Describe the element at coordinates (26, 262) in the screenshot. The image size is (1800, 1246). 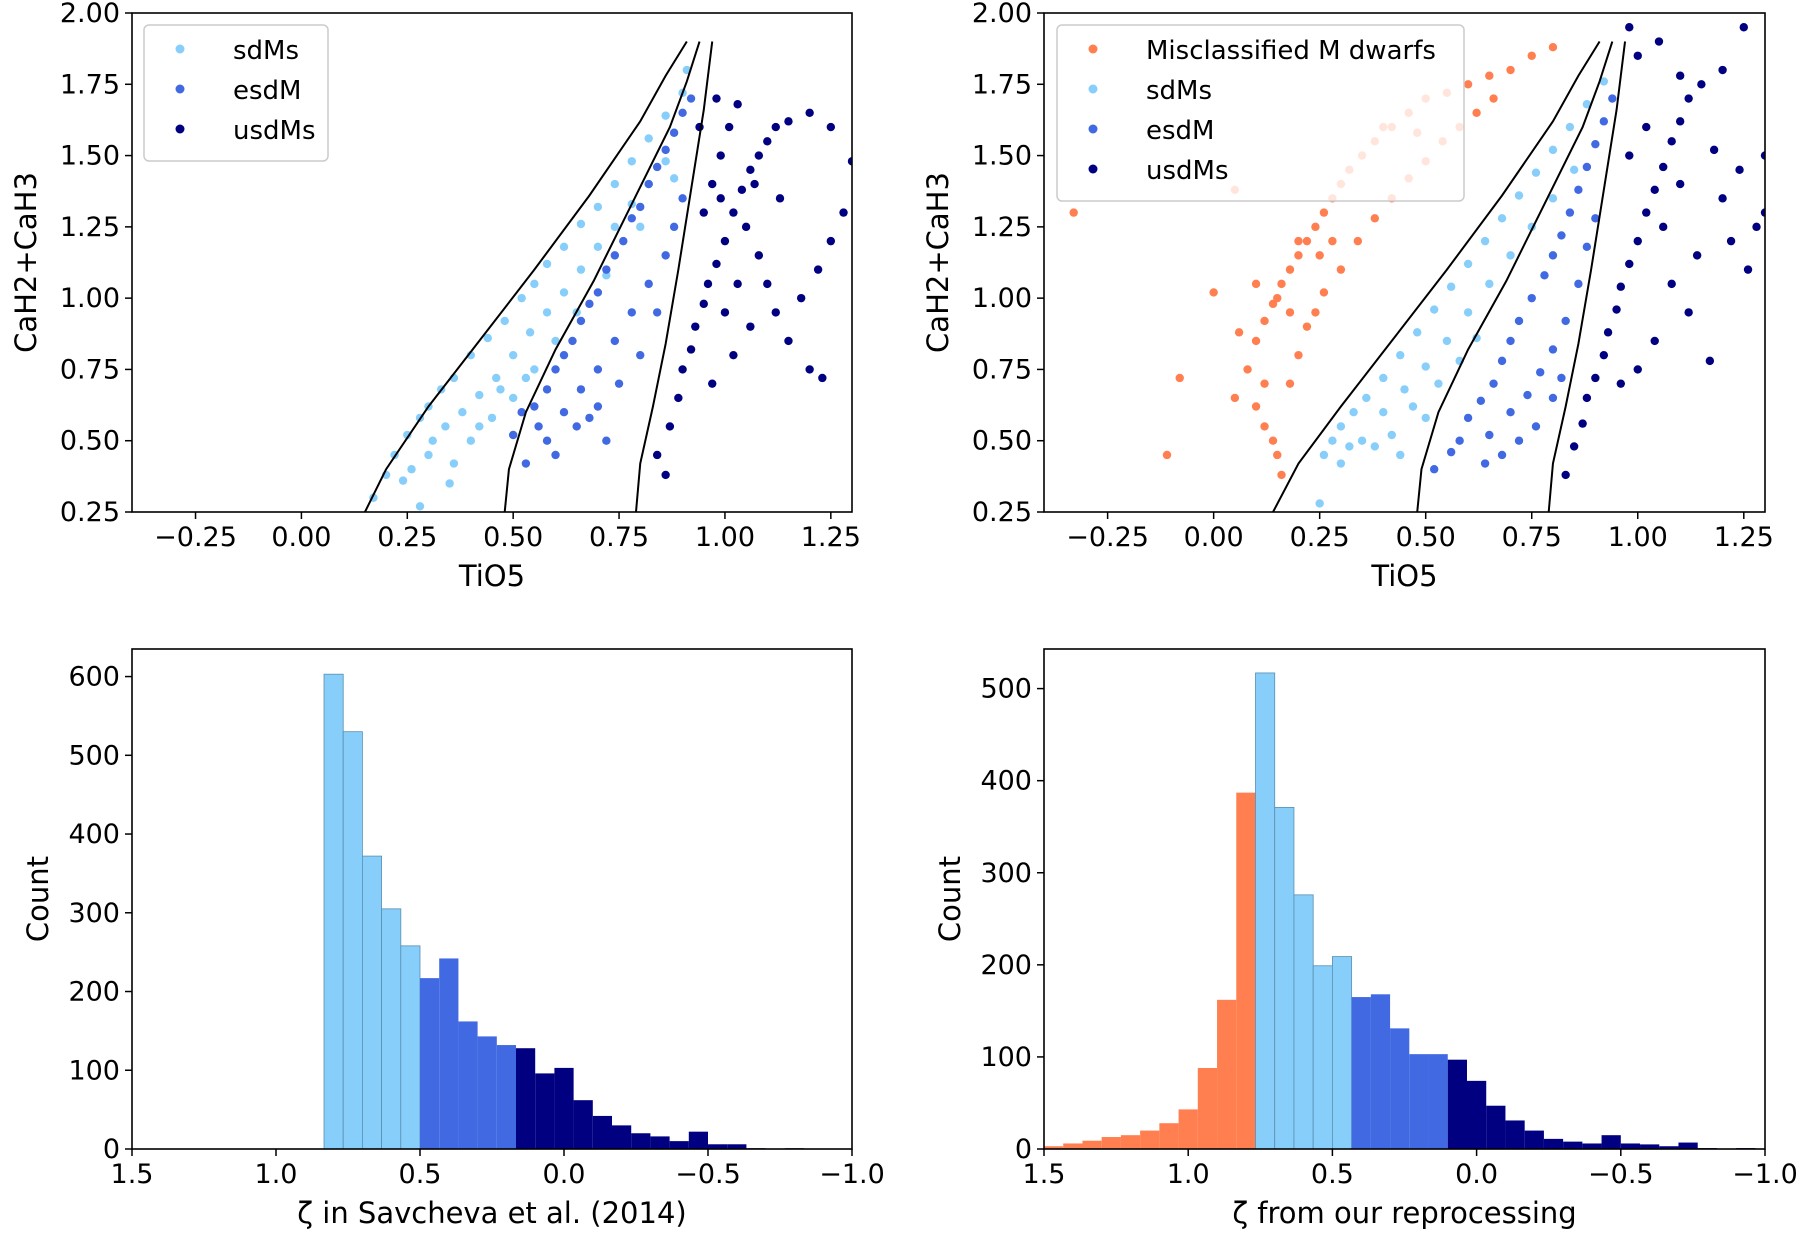
I see `y-axis-label: CaH2+CaH3` at that location.